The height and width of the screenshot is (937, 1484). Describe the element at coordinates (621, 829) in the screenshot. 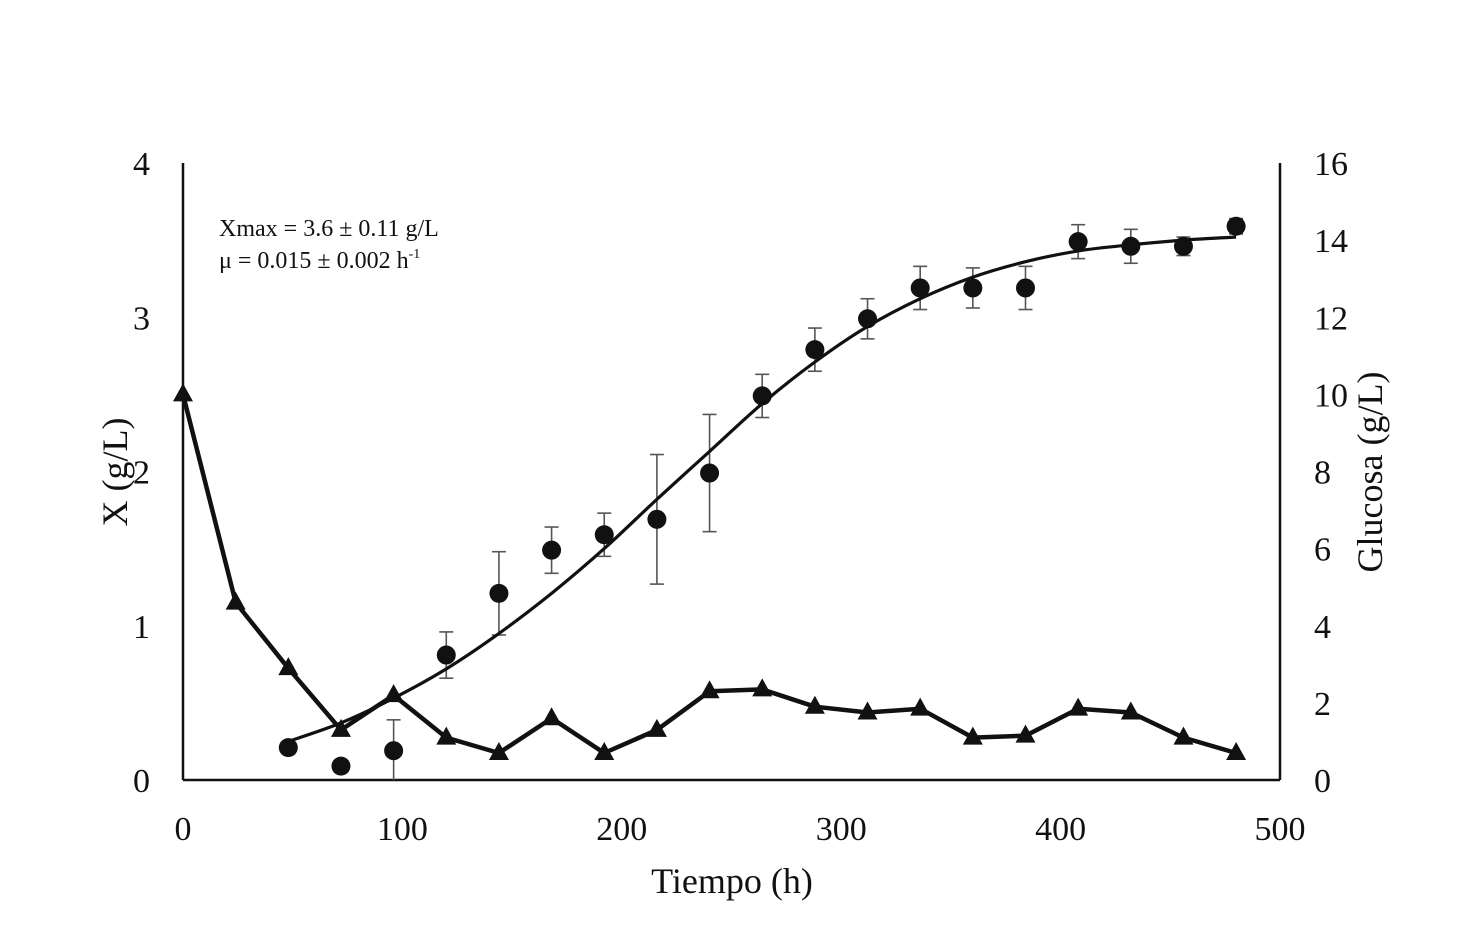

I see `x-tick-label: 200` at that location.